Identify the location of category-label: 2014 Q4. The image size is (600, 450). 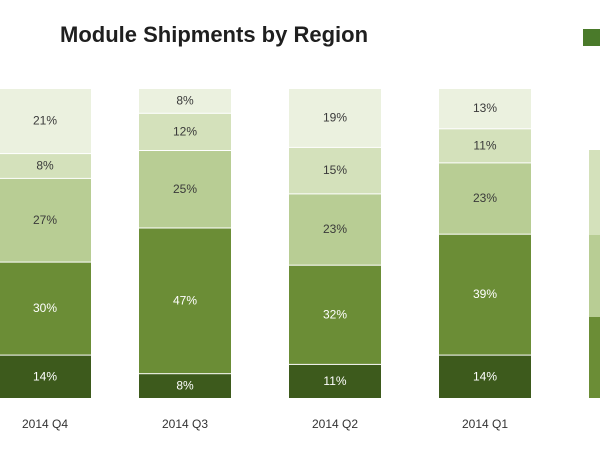
(45, 424).